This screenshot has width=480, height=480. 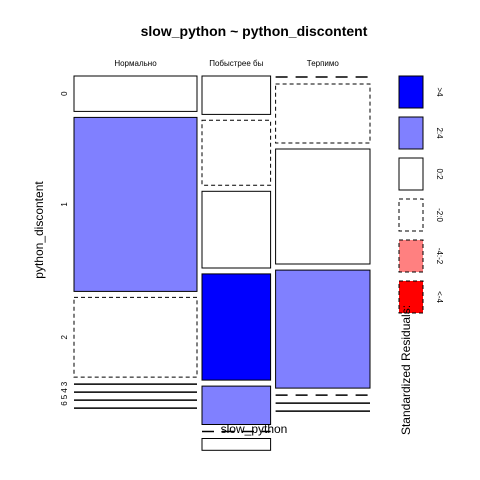 I want to click on row-label: 6, so click(x=64, y=403).